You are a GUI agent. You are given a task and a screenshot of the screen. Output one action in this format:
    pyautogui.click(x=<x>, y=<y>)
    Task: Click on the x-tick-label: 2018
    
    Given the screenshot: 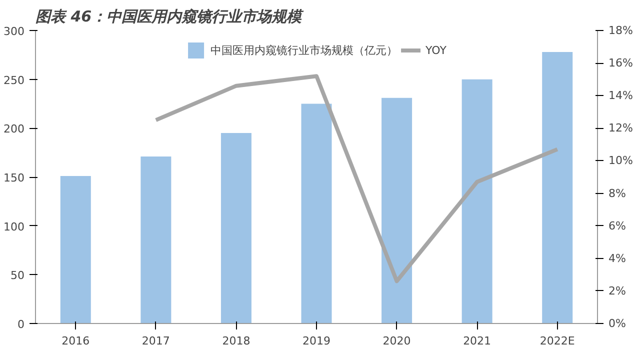 What is the action you would take?
    pyautogui.click(x=236, y=341)
    